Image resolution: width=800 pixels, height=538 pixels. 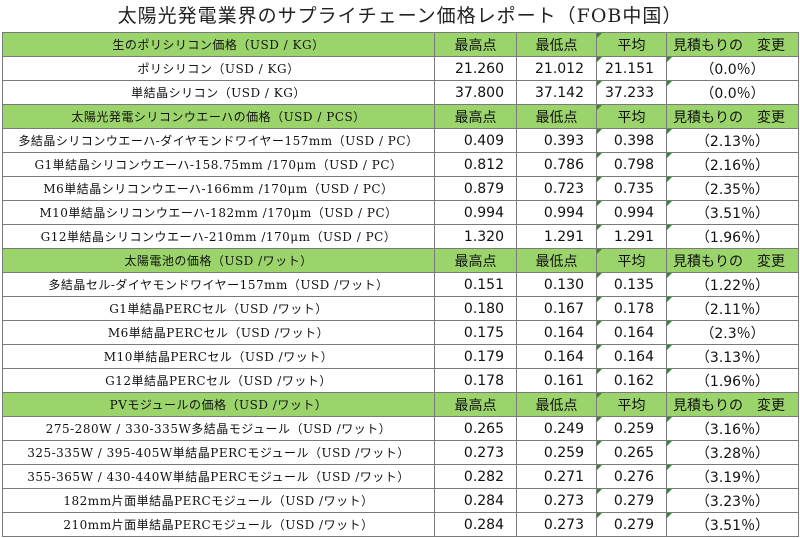 What do you see at coordinates (732, 332) in the screenshot?
I see `price-change: （2.3％）` at bounding box center [732, 332].